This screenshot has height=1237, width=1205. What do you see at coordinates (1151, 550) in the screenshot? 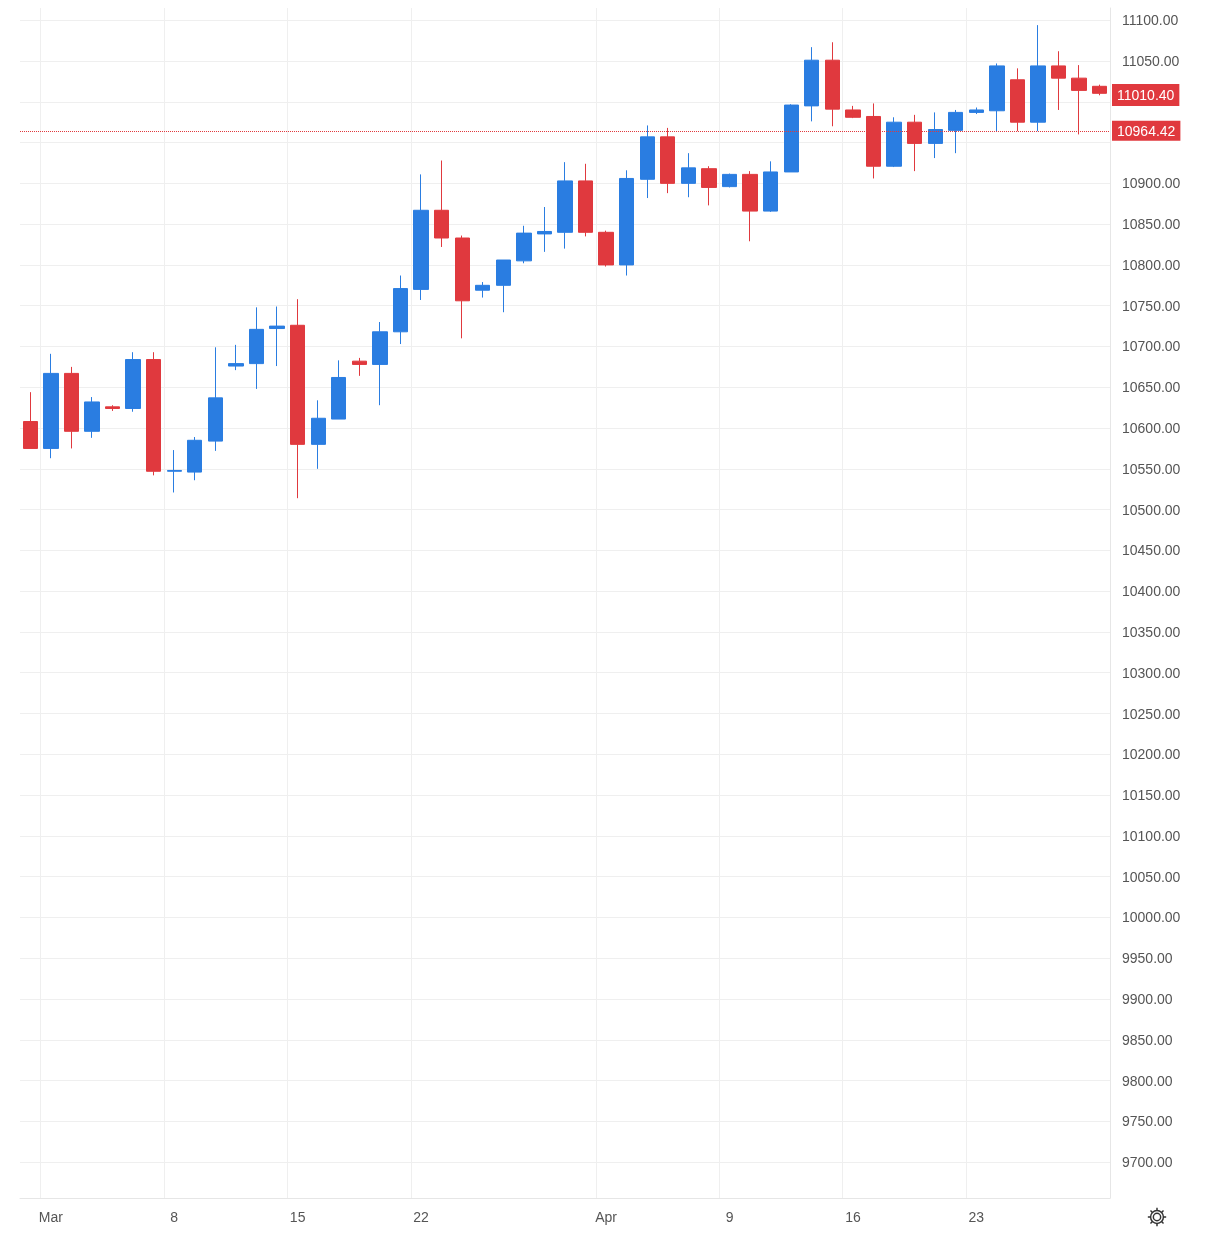
I see `y-tick-label: 10450.00` at bounding box center [1151, 550].